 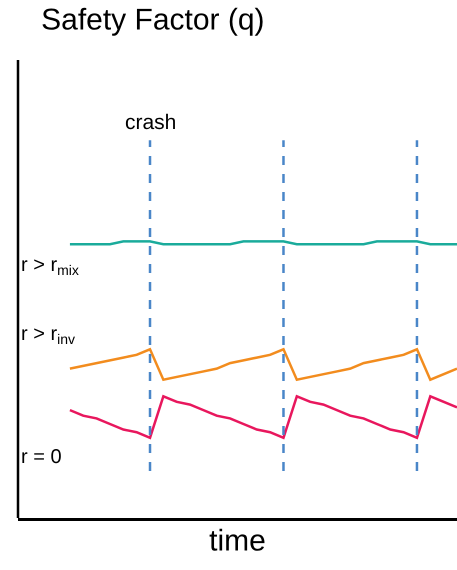 I want to click on series-label: r > r$_{mix}$, so click(x=50, y=266).